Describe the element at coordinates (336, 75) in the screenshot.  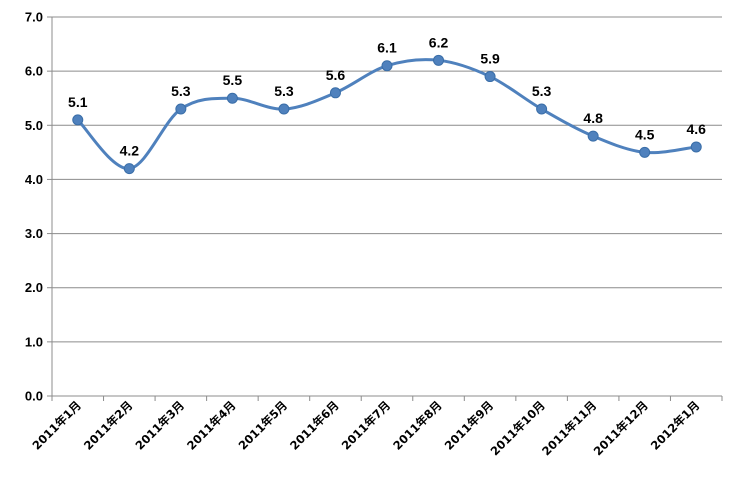
I see `data-label: 5.6` at that location.